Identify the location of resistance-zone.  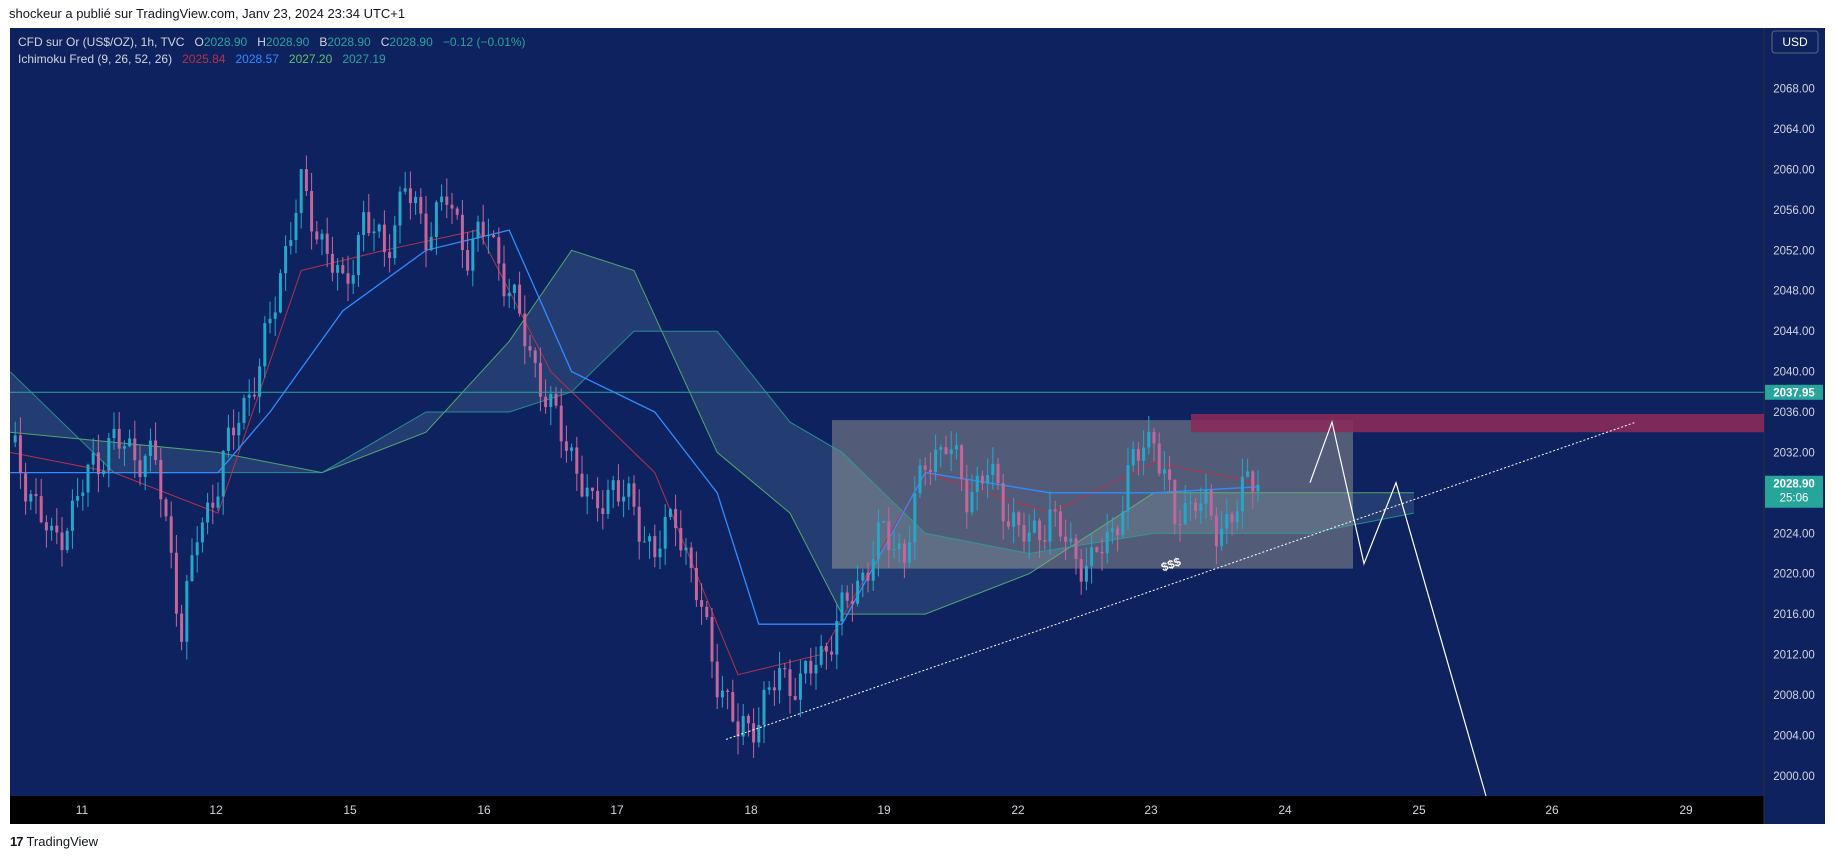
(1477, 423).